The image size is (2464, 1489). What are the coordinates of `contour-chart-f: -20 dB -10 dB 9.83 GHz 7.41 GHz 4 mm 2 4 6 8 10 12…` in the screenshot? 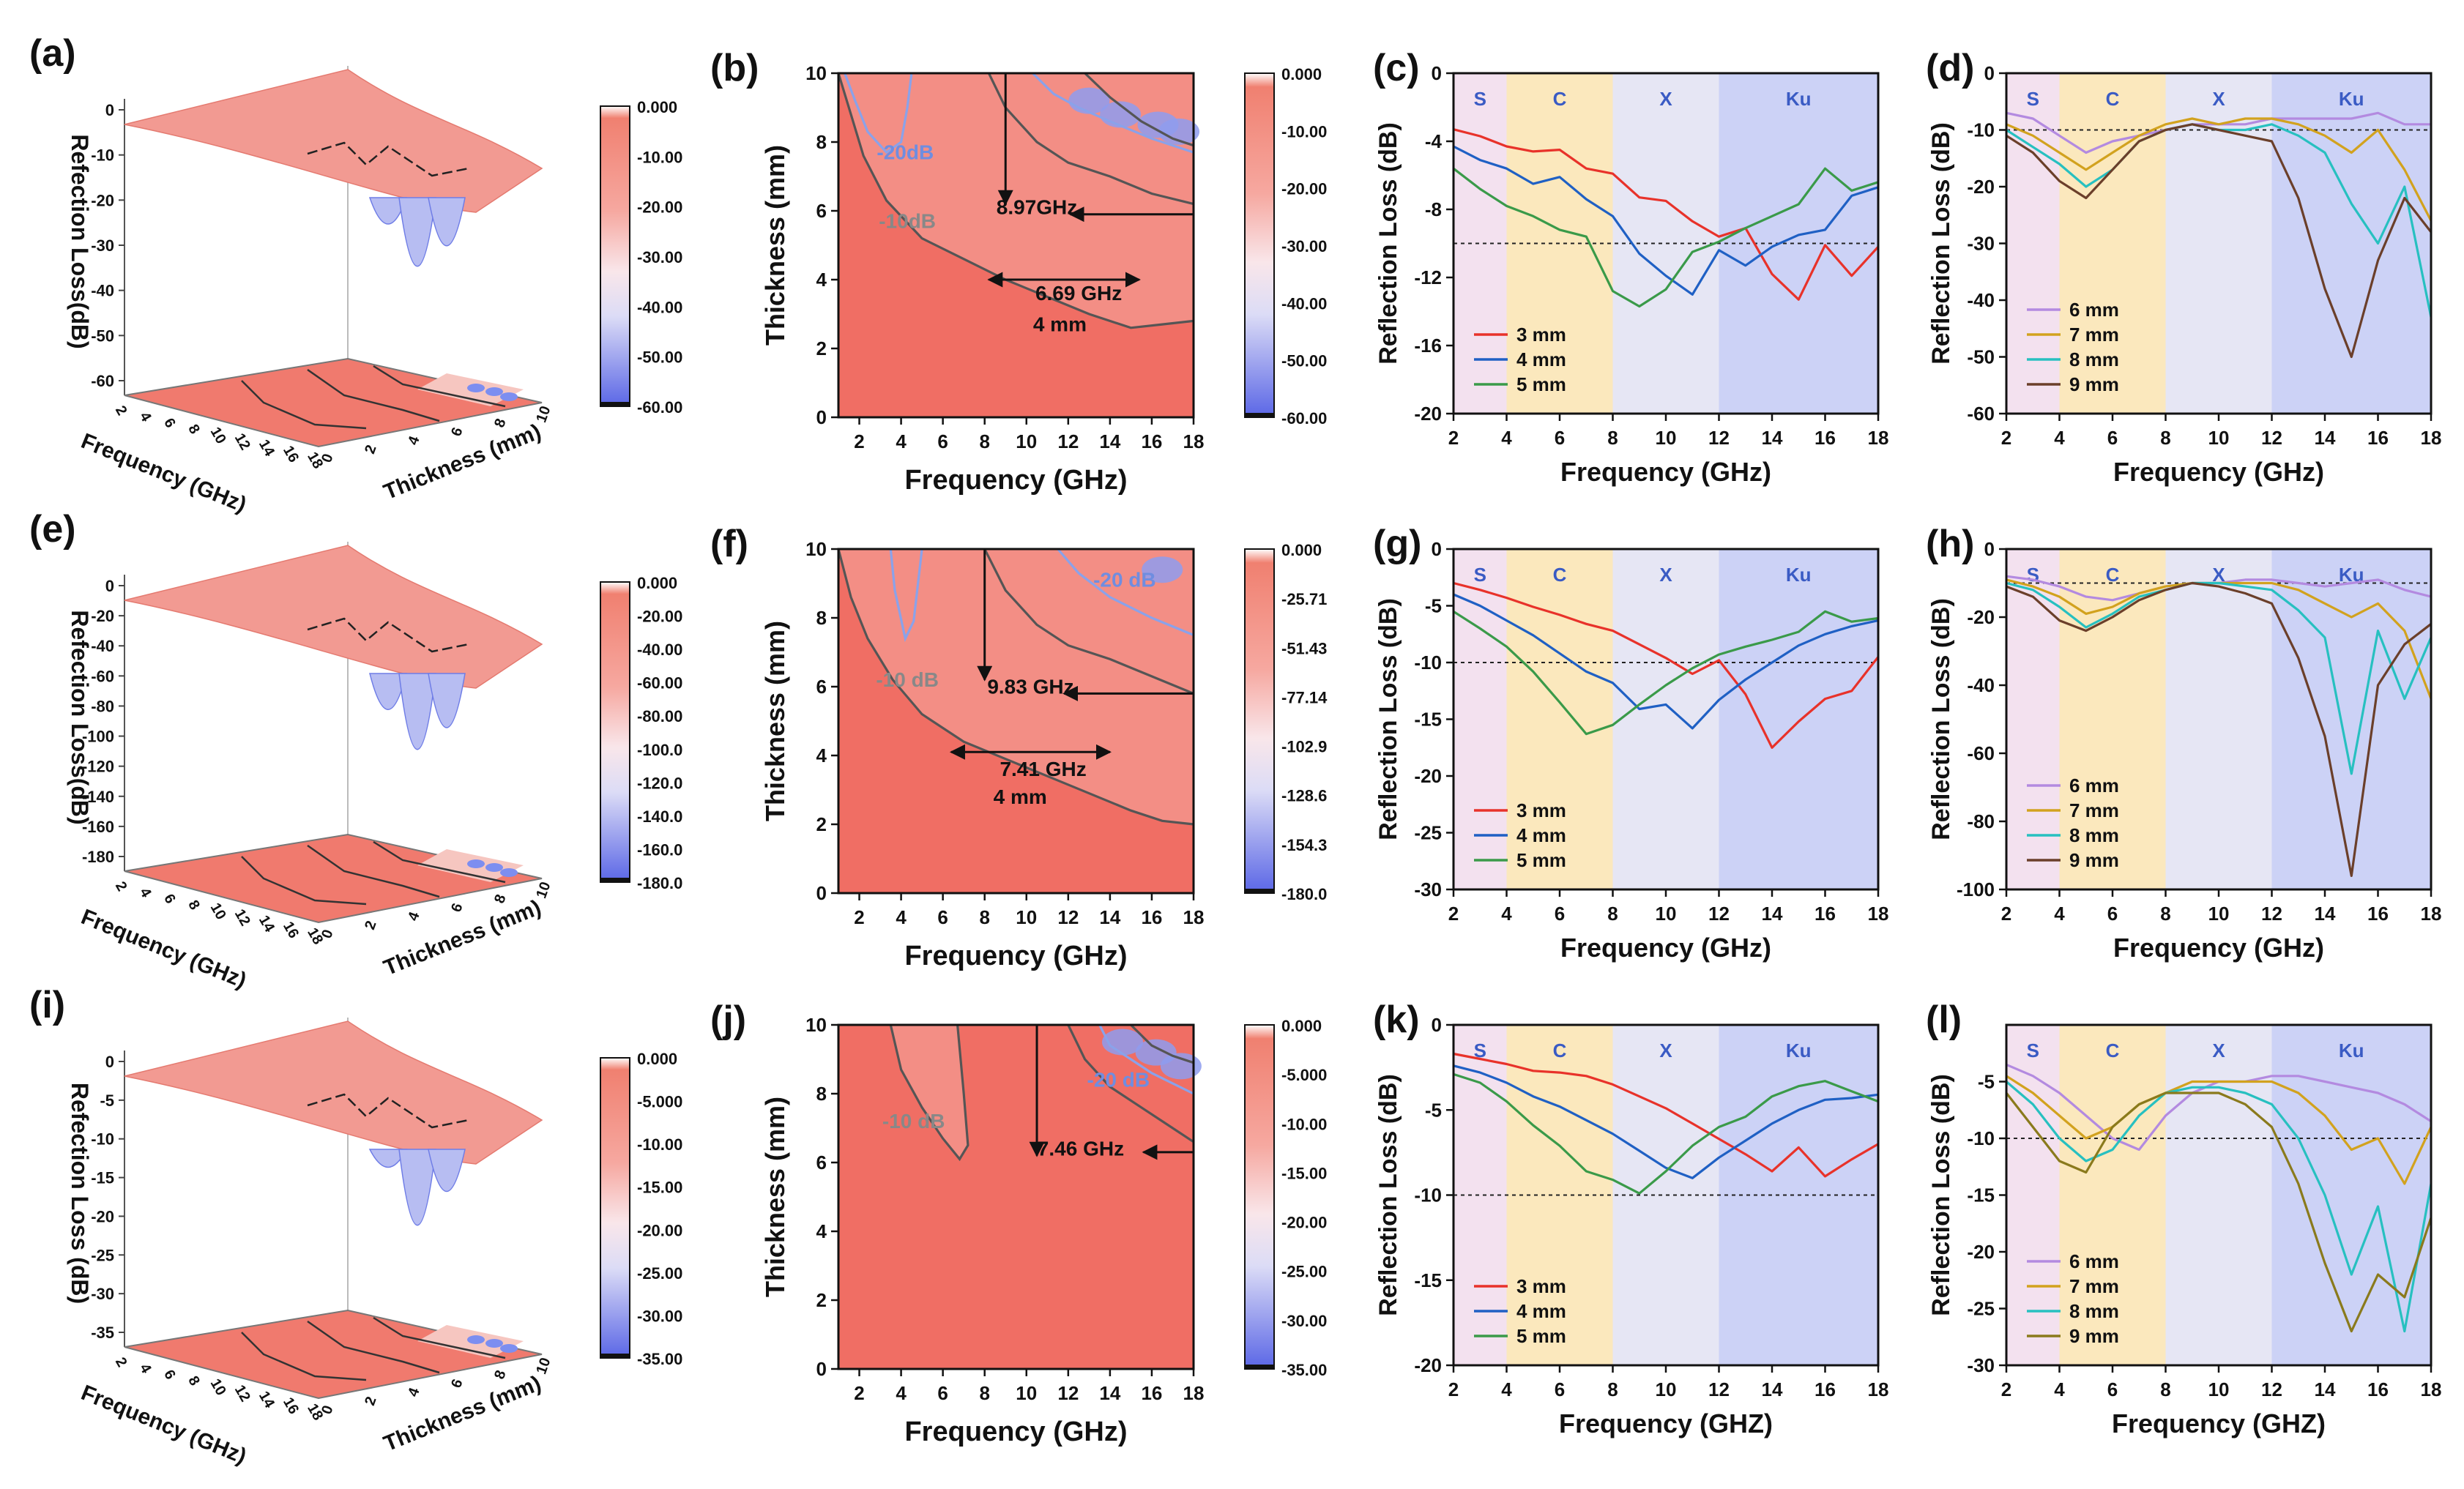 It's located at (957, 747).